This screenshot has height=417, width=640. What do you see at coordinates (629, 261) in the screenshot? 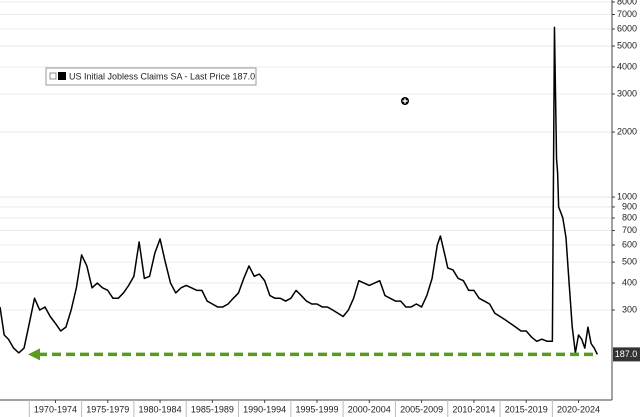
I see `y-tick-label: 500` at bounding box center [629, 261].